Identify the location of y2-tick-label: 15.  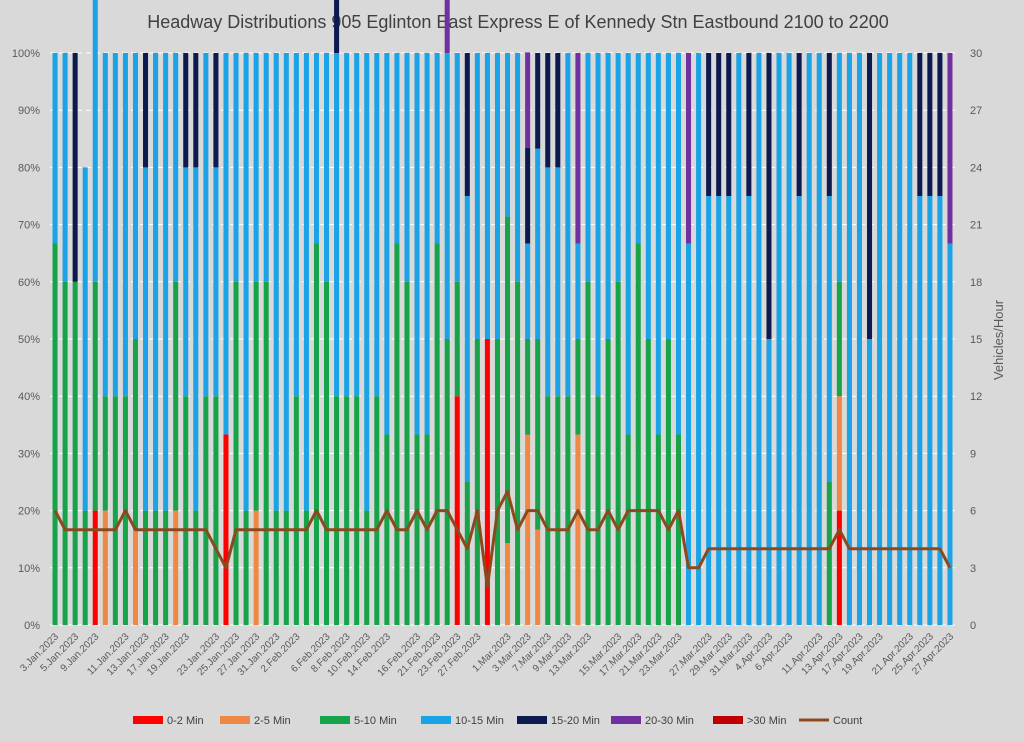
(976, 340).